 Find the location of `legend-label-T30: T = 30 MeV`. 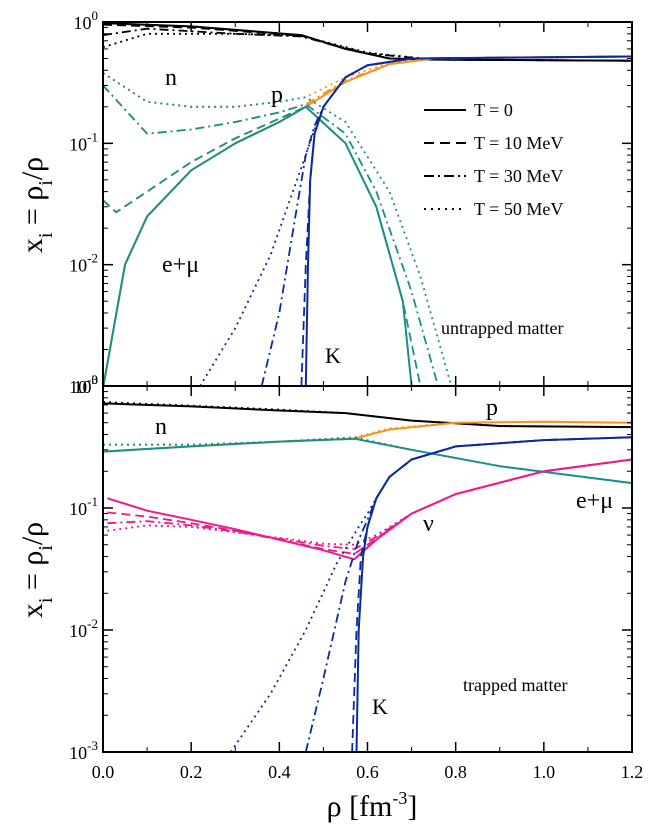

legend-label-T30: T = 30 MeV is located at coordinates (518, 176).